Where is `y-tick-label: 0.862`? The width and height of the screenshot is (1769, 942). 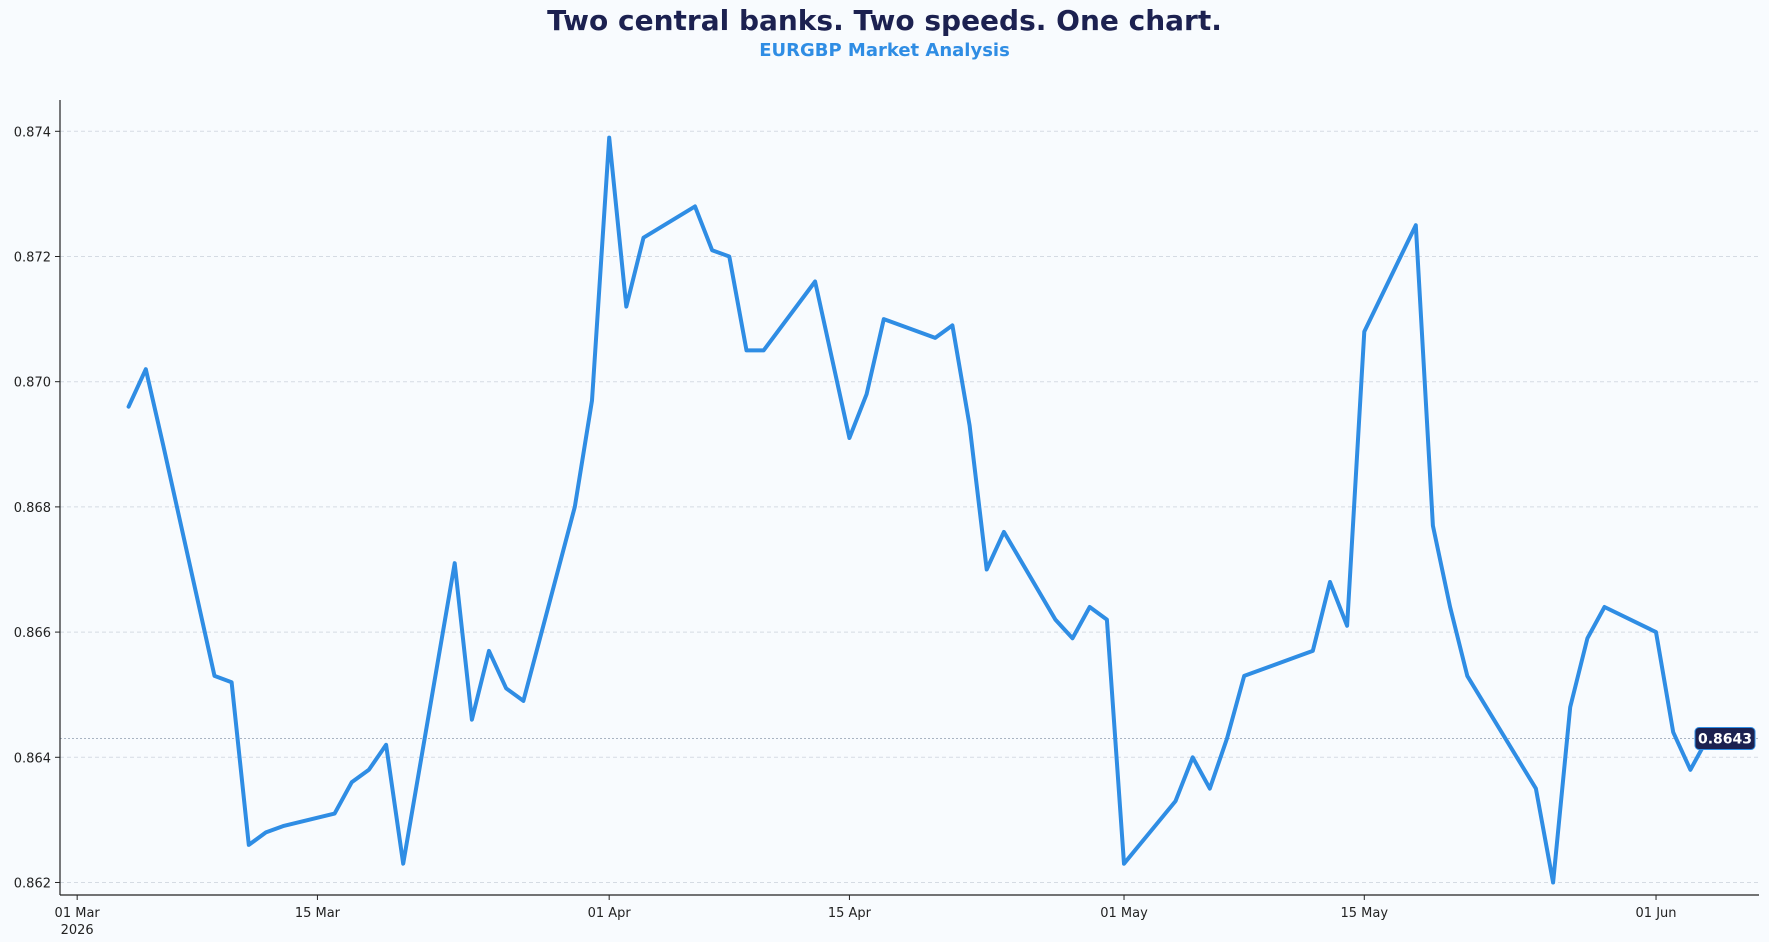
y-tick-label: 0.862 is located at coordinates (32, 883).